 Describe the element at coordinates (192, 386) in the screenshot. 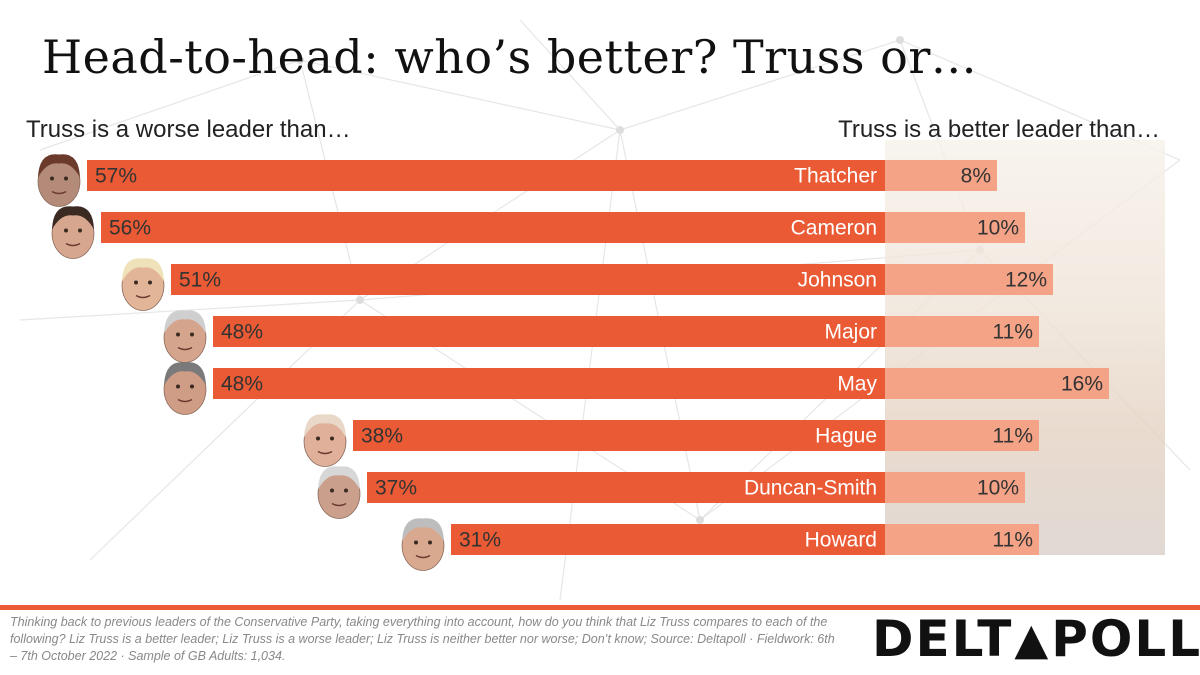

I see `may-portrait-right-eye` at that location.